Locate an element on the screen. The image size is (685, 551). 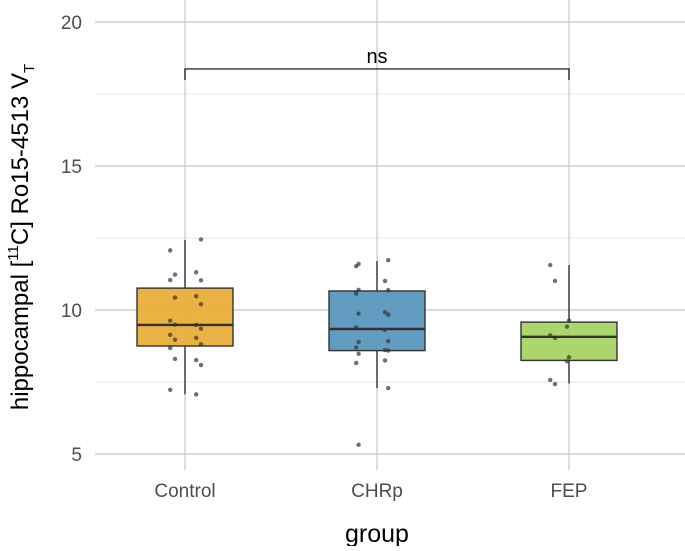
box-fep is located at coordinates (569, 341).